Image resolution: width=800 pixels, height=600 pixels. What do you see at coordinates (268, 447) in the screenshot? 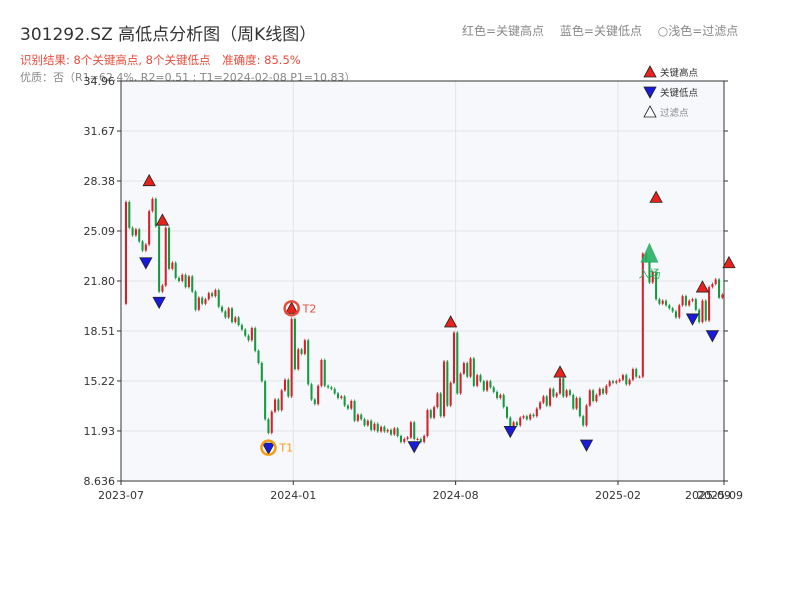
I see `t1-ring` at bounding box center [268, 447].